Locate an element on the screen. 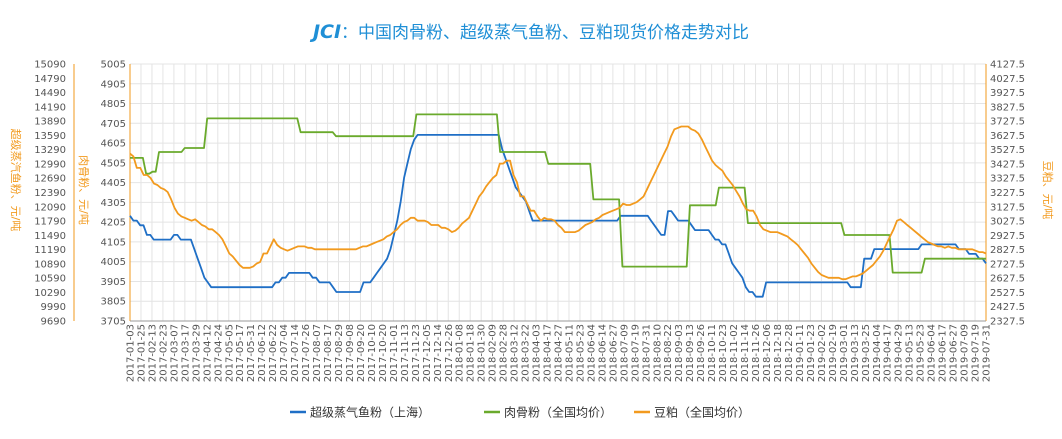 The height and width of the screenshot is (439, 1062). x-tick-label: 2017-07-26 is located at coordinates (306, 353).